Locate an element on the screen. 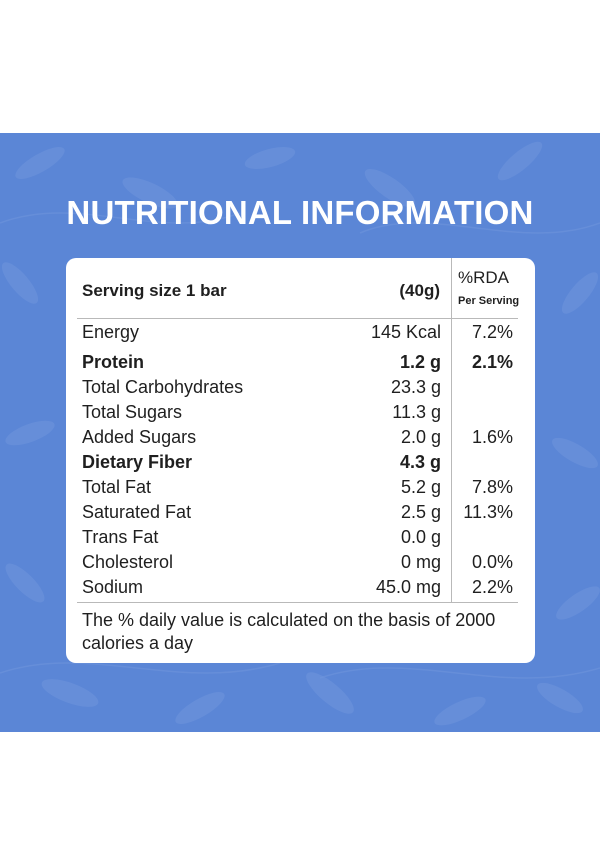 Image resolution: width=600 pixels, height=866 pixels. nutrient-row-total-fat: Total Fat 5.2 g 7.8% is located at coordinates (304, 489).